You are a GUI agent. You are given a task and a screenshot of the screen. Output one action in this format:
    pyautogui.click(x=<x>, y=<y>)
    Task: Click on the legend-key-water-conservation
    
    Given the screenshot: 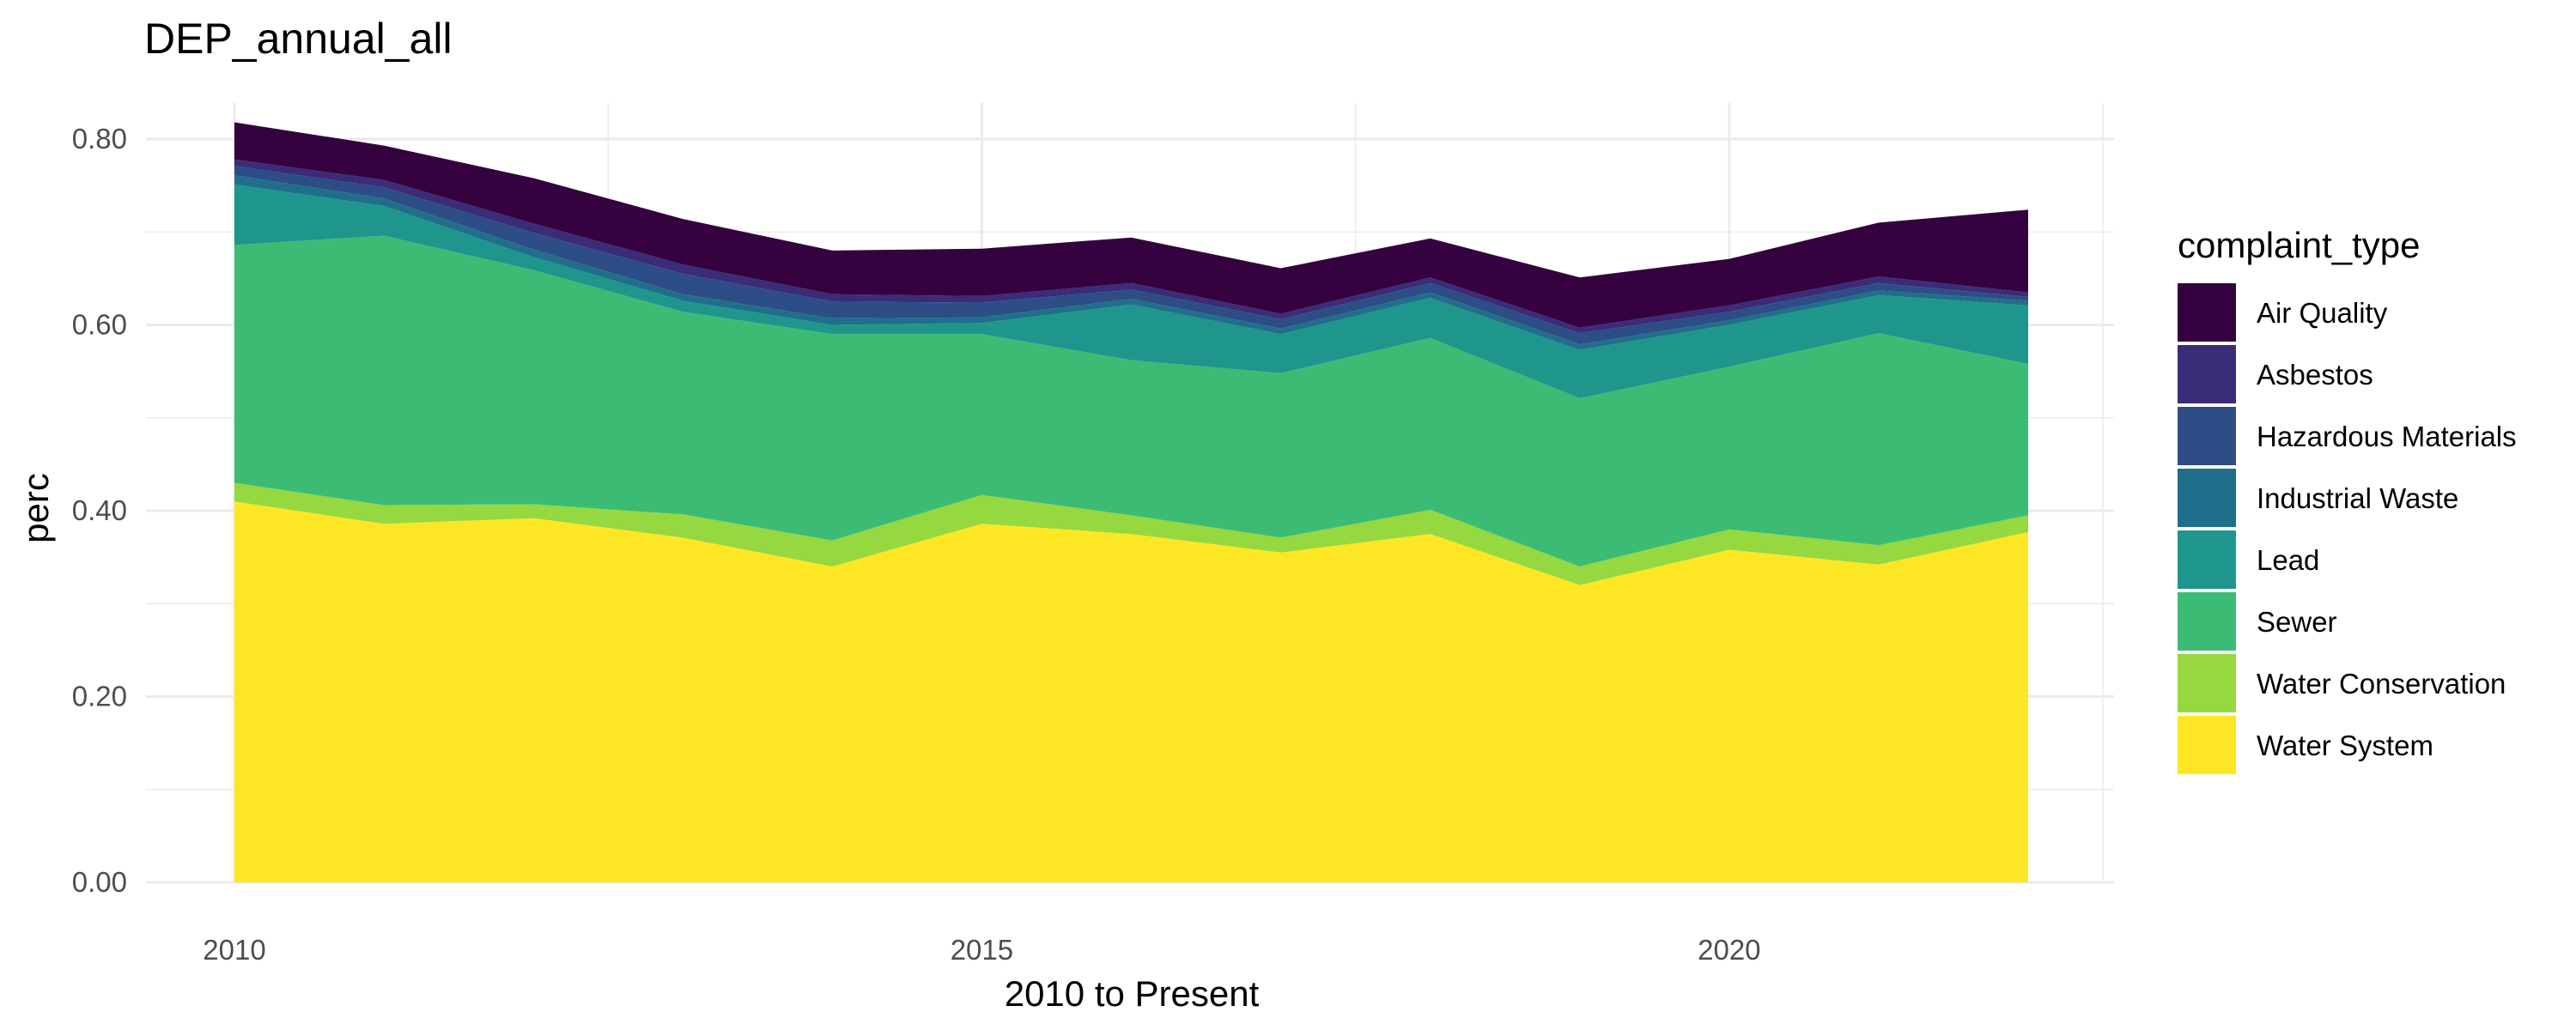 What is the action you would take?
    pyautogui.click(x=2207, y=683)
    